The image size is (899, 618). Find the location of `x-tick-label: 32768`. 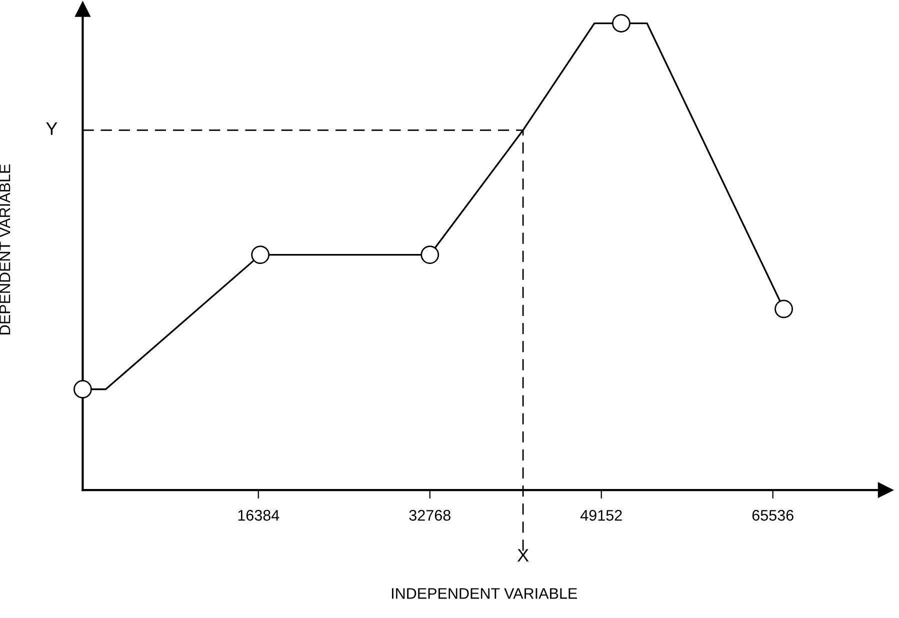

x-tick-label: 32768 is located at coordinates (429, 515).